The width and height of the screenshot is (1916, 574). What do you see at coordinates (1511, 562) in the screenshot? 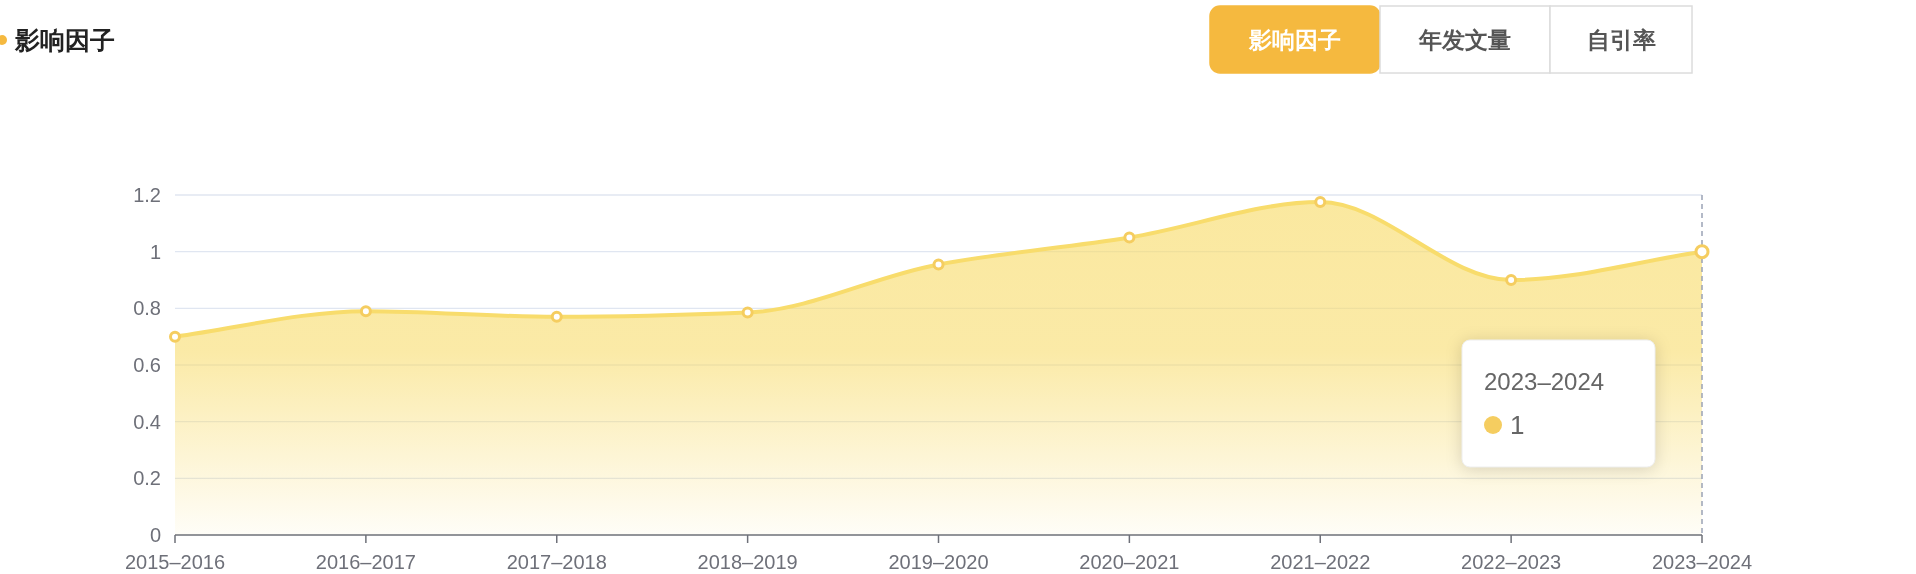
I see `x-tick-label: 2022–2023` at bounding box center [1511, 562].